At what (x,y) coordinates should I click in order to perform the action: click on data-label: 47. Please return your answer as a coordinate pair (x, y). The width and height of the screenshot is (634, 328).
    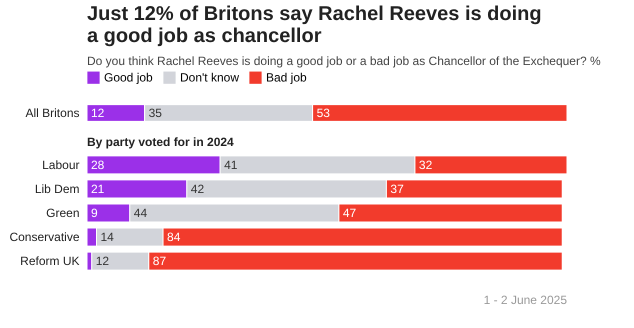
    Looking at the image, I should click on (349, 213).